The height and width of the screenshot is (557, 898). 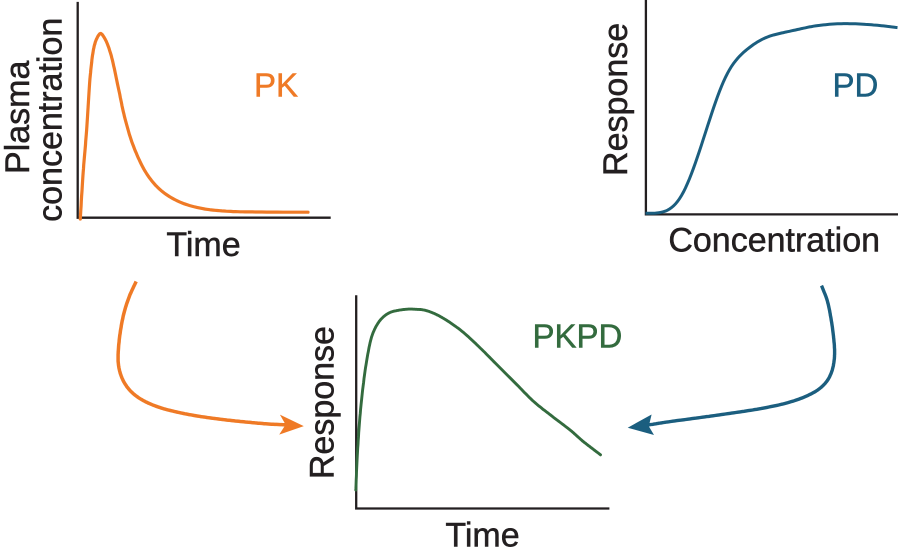 What do you see at coordinates (276, 85) in the screenshot?
I see `svg-text: PK` at bounding box center [276, 85].